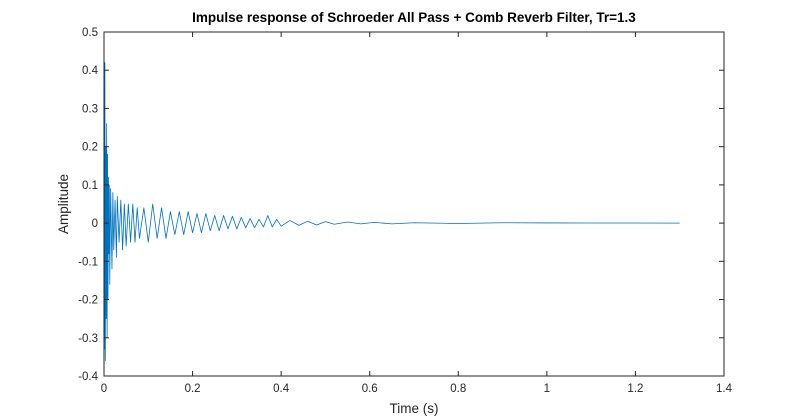 The width and height of the screenshot is (800, 420). What do you see at coordinates (90, 109) in the screenshot?
I see `y-tick-label: 0.3` at bounding box center [90, 109].